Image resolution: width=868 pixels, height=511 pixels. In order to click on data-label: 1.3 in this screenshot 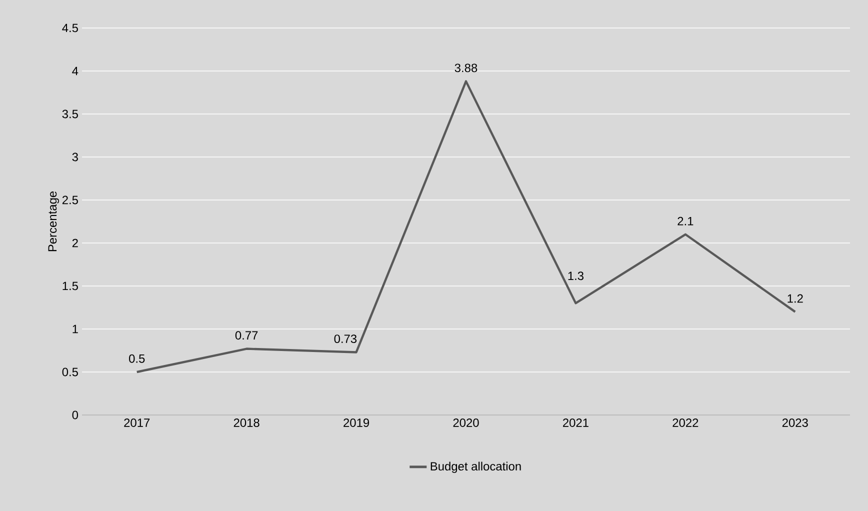, I will do `click(576, 276)`.